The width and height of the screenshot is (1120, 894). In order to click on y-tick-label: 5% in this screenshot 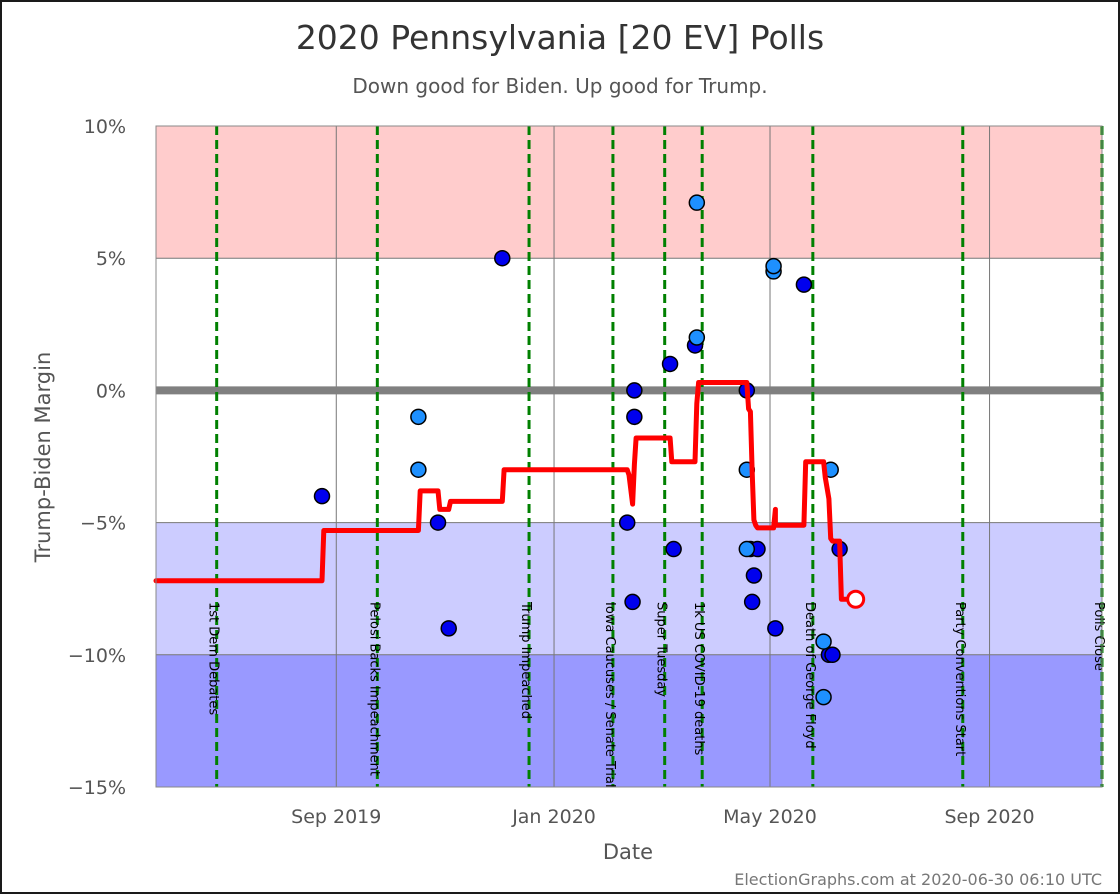, I will do `click(111, 259)`.